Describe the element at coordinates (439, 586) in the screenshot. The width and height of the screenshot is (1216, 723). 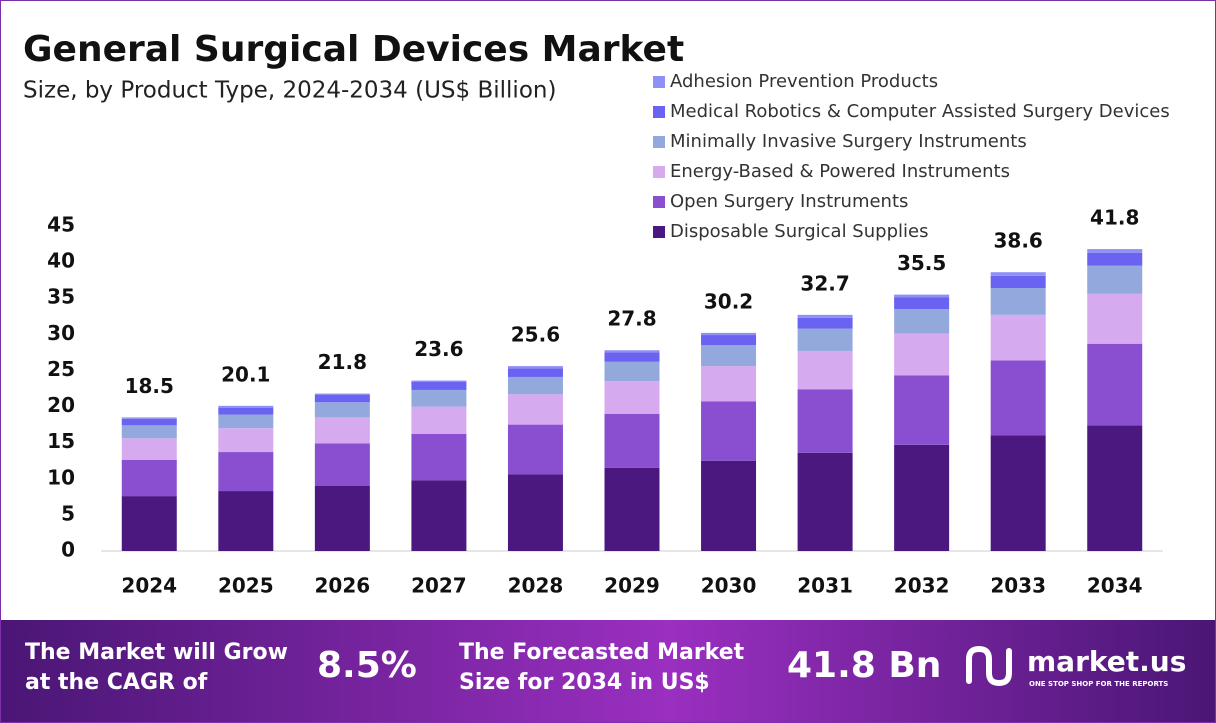
I see `x-tick-label: 2027` at that location.